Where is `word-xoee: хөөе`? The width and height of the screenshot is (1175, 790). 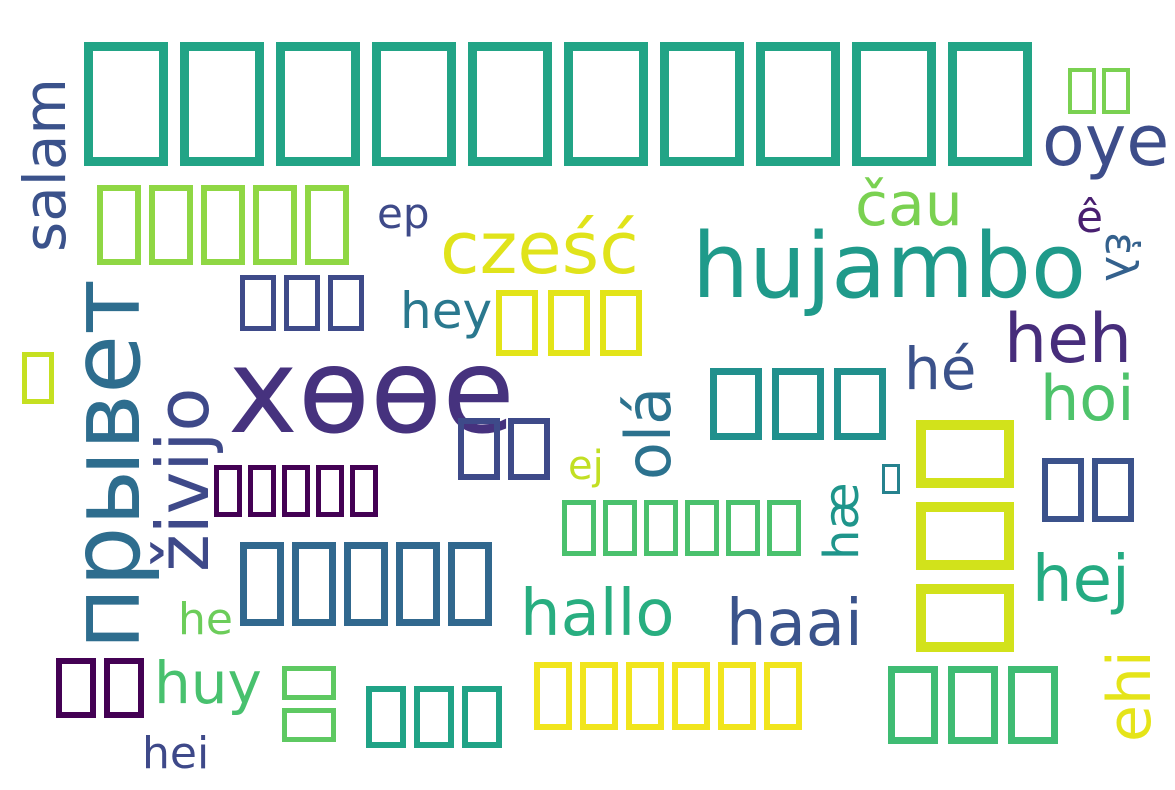
word-xoee: хөөе is located at coordinates (371, 391).